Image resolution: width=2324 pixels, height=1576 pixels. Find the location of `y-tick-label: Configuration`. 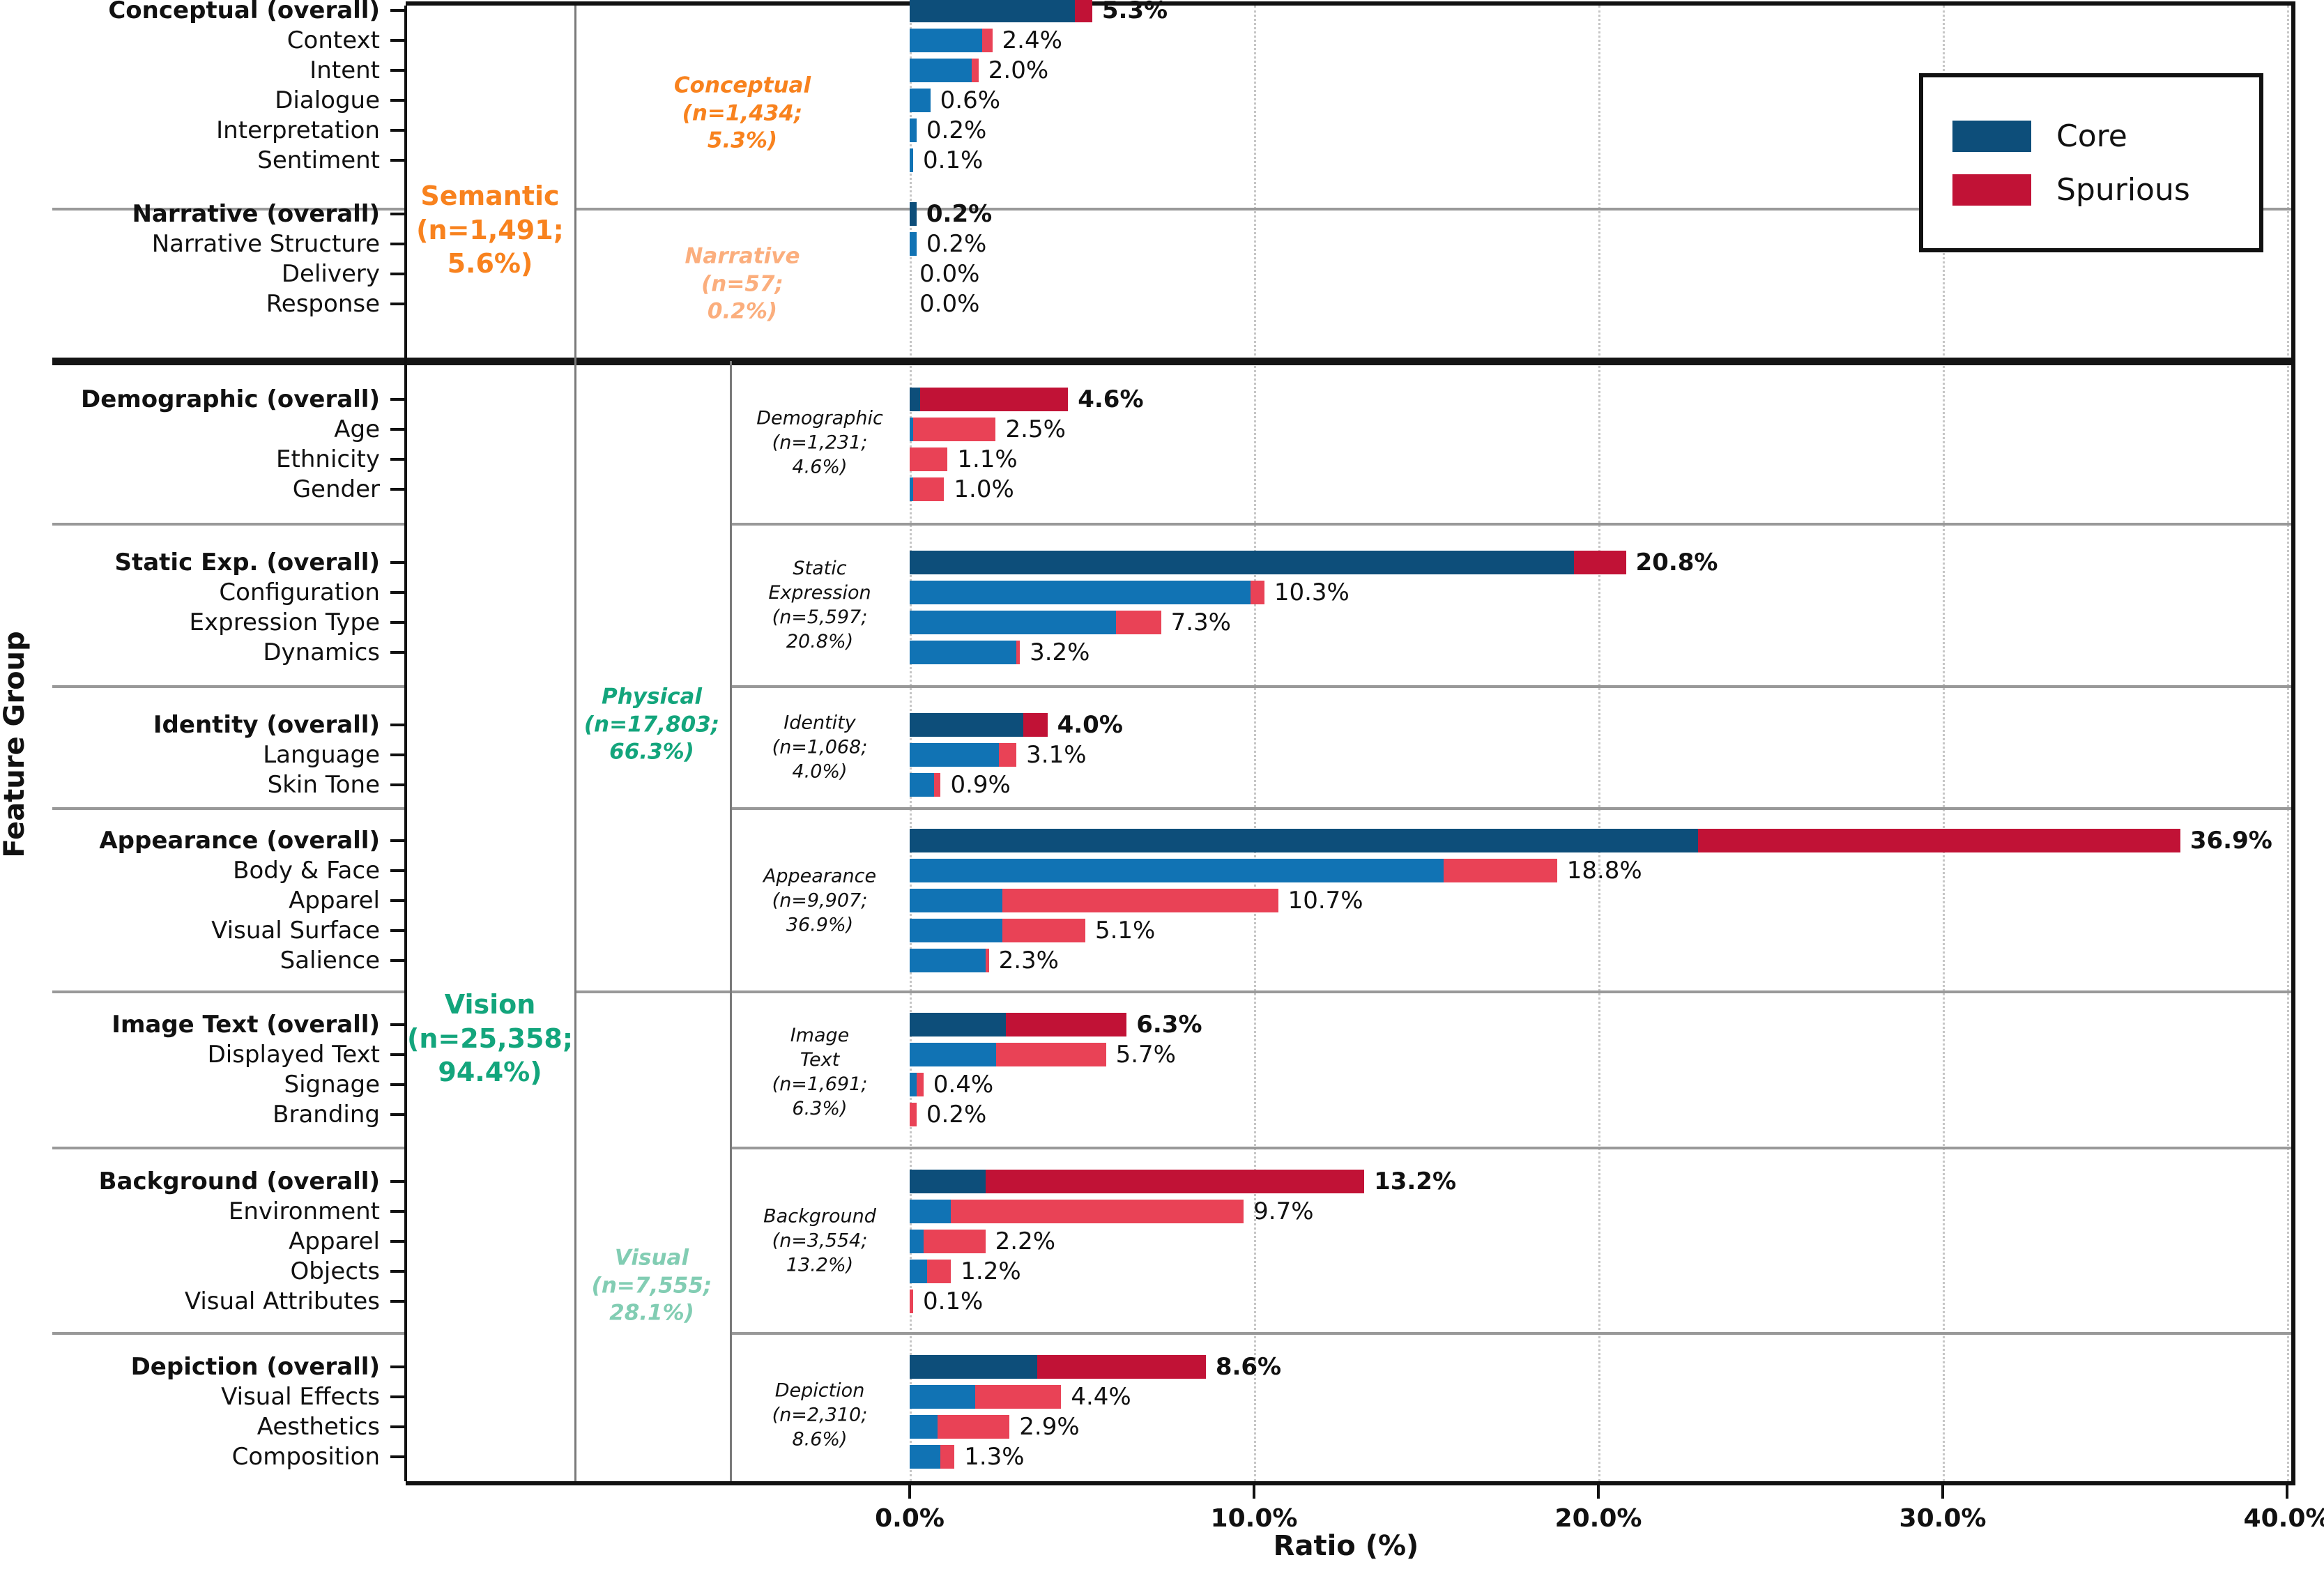

y-tick-label: Configuration is located at coordinates (300, 592).